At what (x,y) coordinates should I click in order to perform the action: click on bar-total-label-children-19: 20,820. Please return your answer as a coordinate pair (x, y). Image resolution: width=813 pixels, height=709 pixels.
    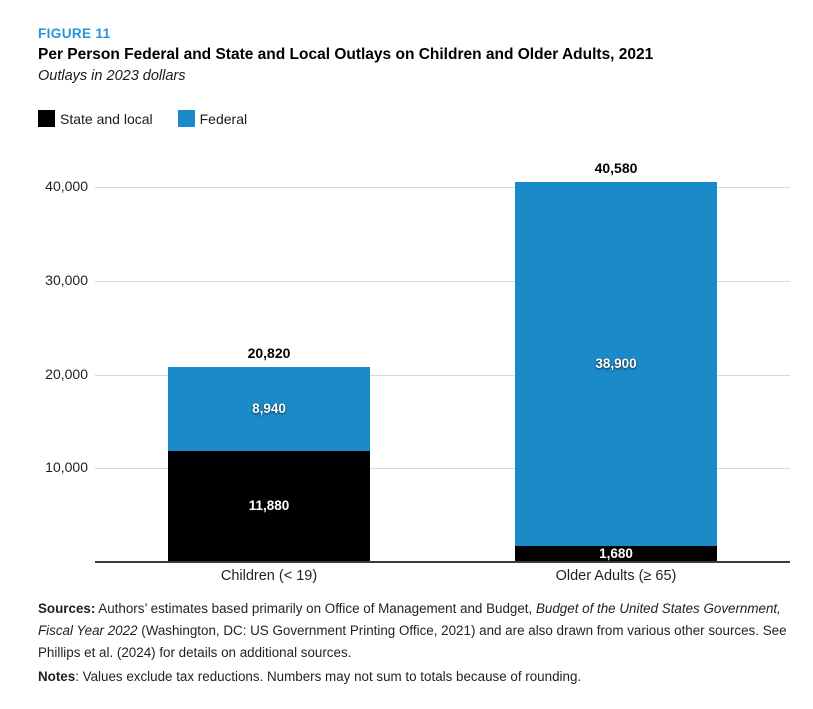
    Looking at the image, I should click on (269, 352).